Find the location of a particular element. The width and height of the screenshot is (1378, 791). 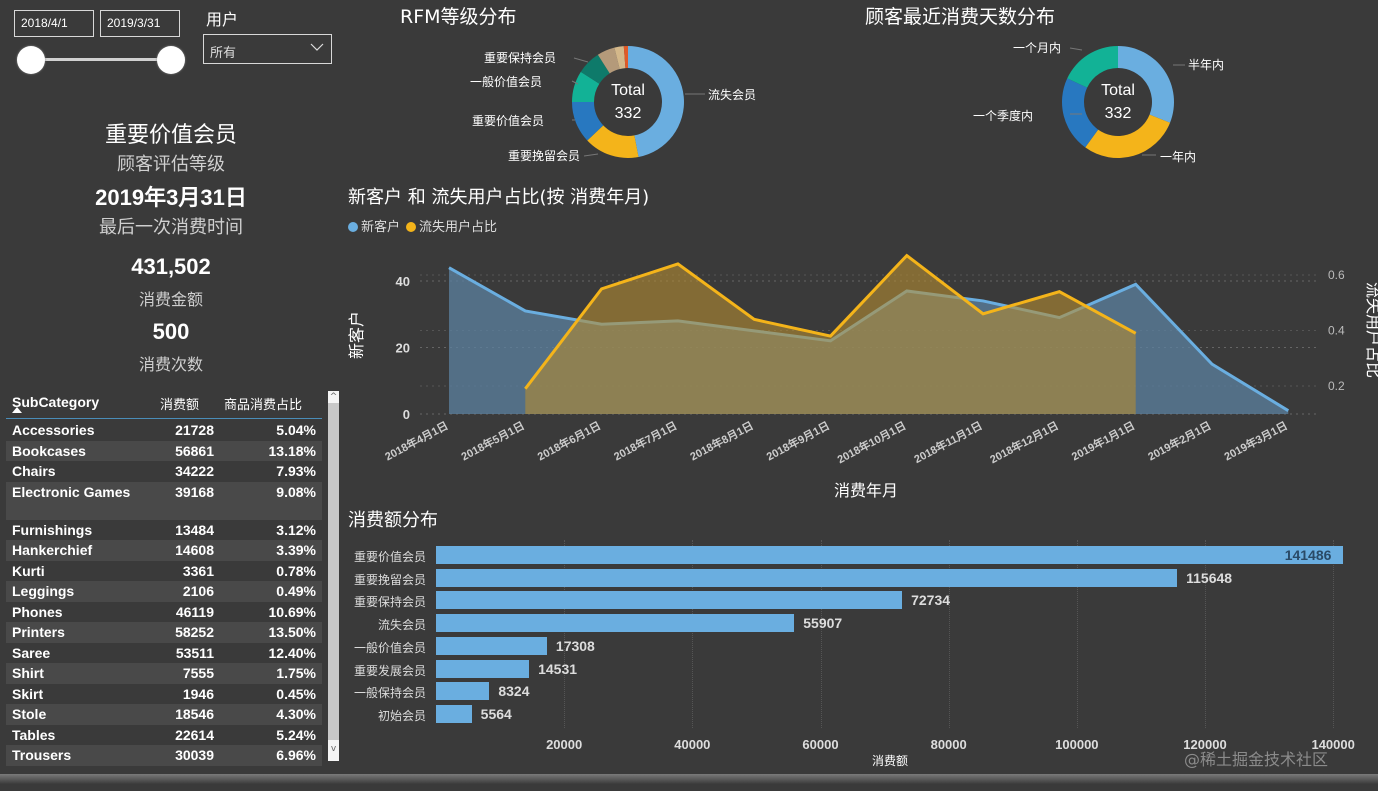

bar-category-label: 一般价值会员 is located at coordinates (389, 647).